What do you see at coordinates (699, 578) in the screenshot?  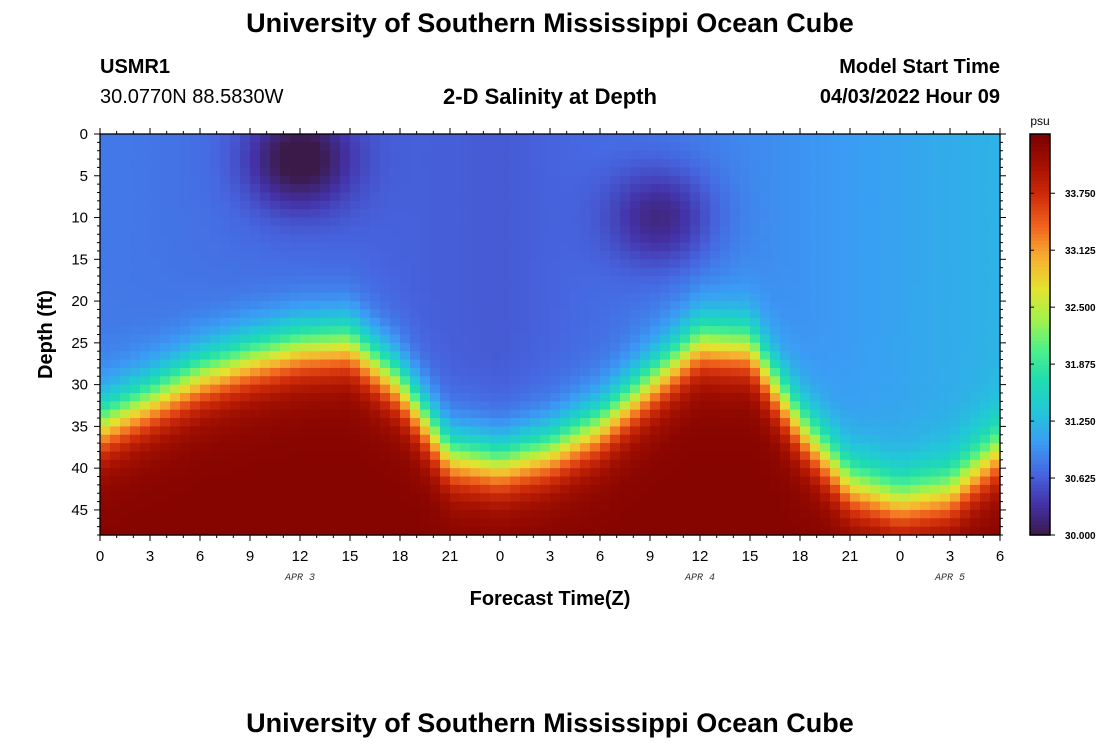 I see `day-label: APR 4` at bounding box center [699, 578].